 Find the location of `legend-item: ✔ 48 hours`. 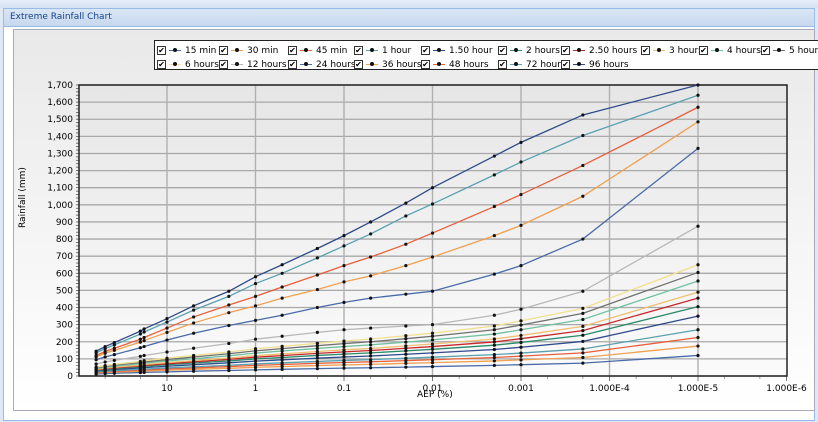

legend-item: ✔ 48 hours is located at coordinates (455, 63).